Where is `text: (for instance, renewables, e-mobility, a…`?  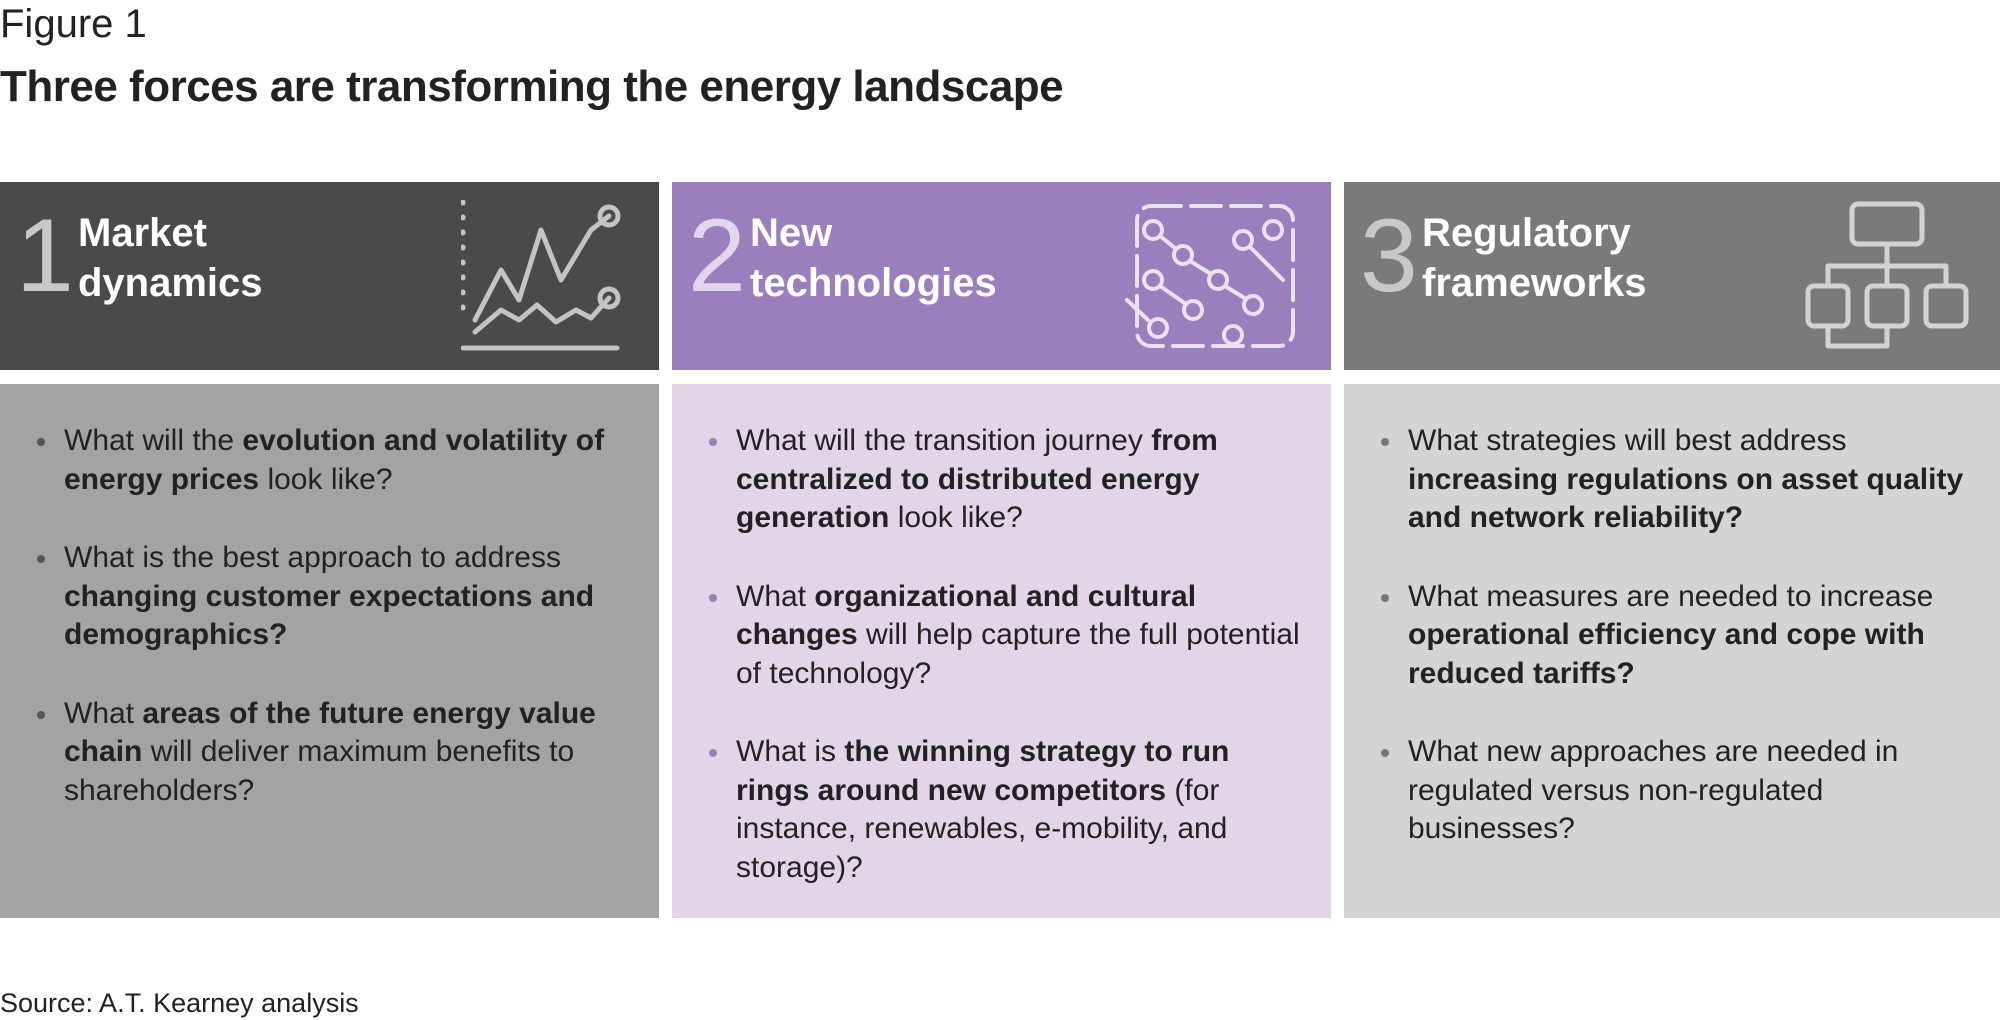
text: (for instance, renewables, e-mobility, a… is located at coordinates (982, 828).